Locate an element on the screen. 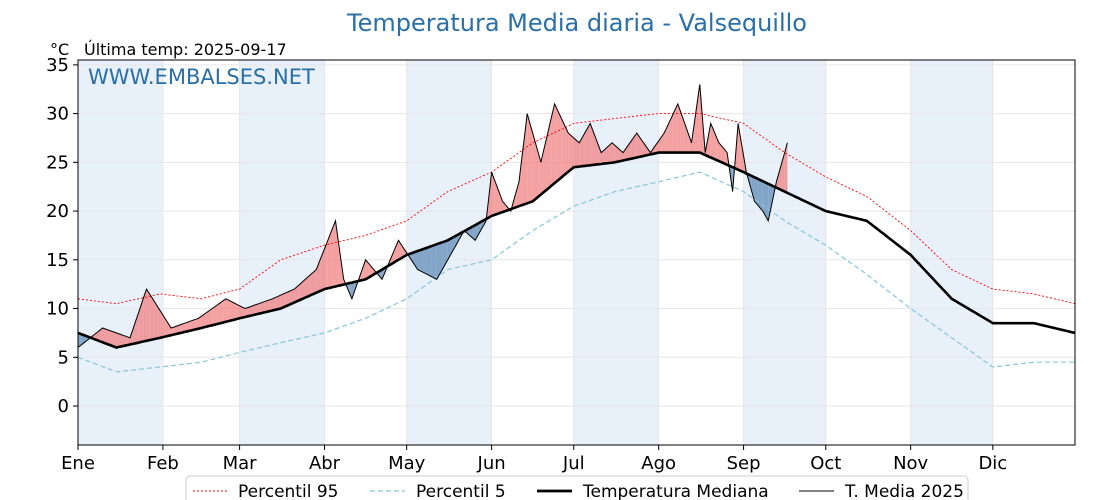 This screenshot has height=500, width=1120. legend-label-media2025: T. Media 2025 is located at coordinates (904, 491).